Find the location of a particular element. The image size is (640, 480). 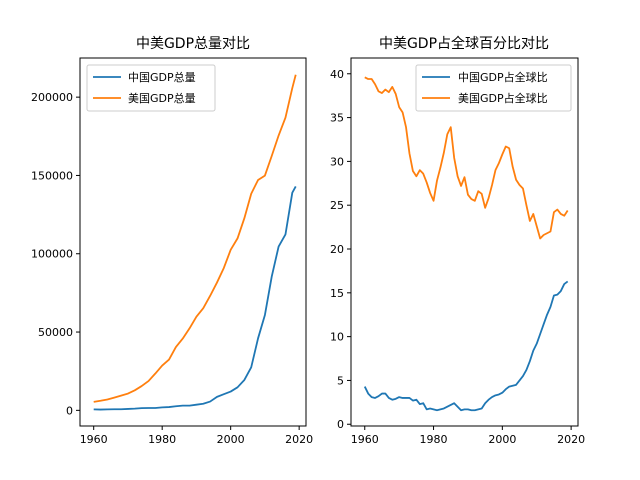

chart-title: 中美GDP占全球百分比对比 is located at coordinates (464, 43).